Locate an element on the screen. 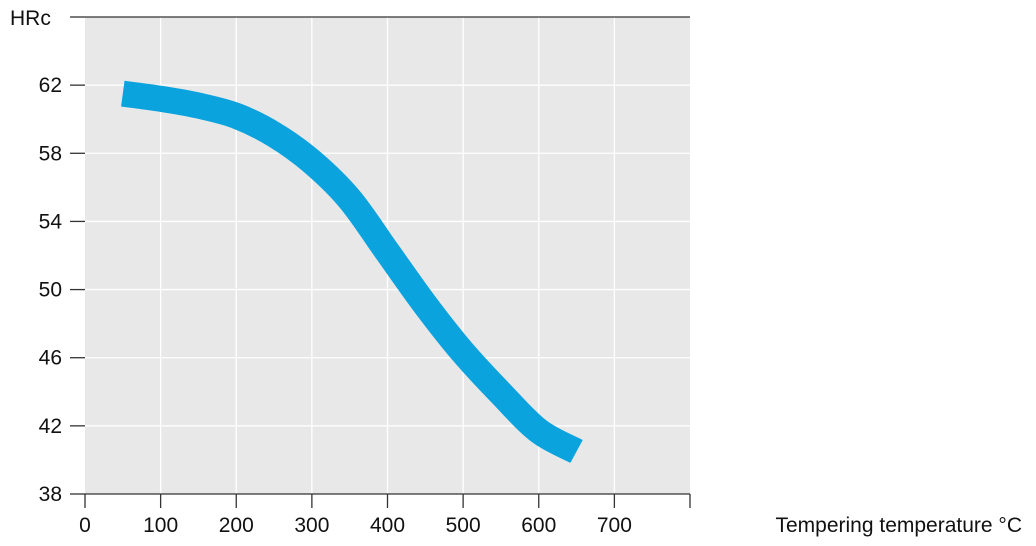 The height and width of the screenshot is (546, 1036). x-tick-label-0: 0 is located at coordinates (85, 525).